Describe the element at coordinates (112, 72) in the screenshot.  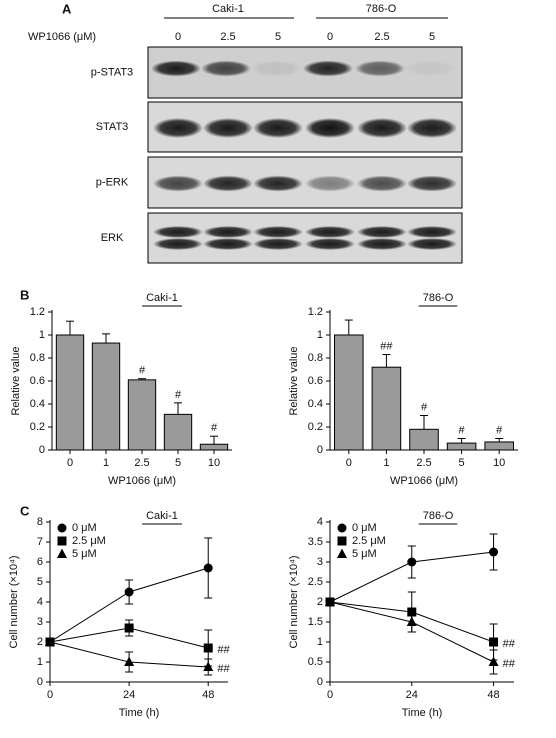
I see `blot-row-label: p-STAT3` at that location.